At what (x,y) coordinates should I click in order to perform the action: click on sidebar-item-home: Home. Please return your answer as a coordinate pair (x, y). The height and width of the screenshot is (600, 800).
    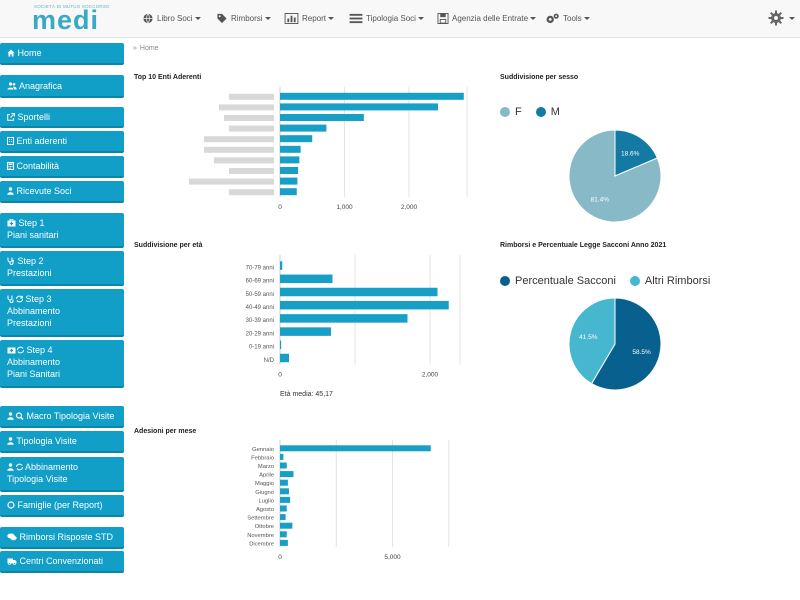
    Looking at the image, I should click on (62, 54).